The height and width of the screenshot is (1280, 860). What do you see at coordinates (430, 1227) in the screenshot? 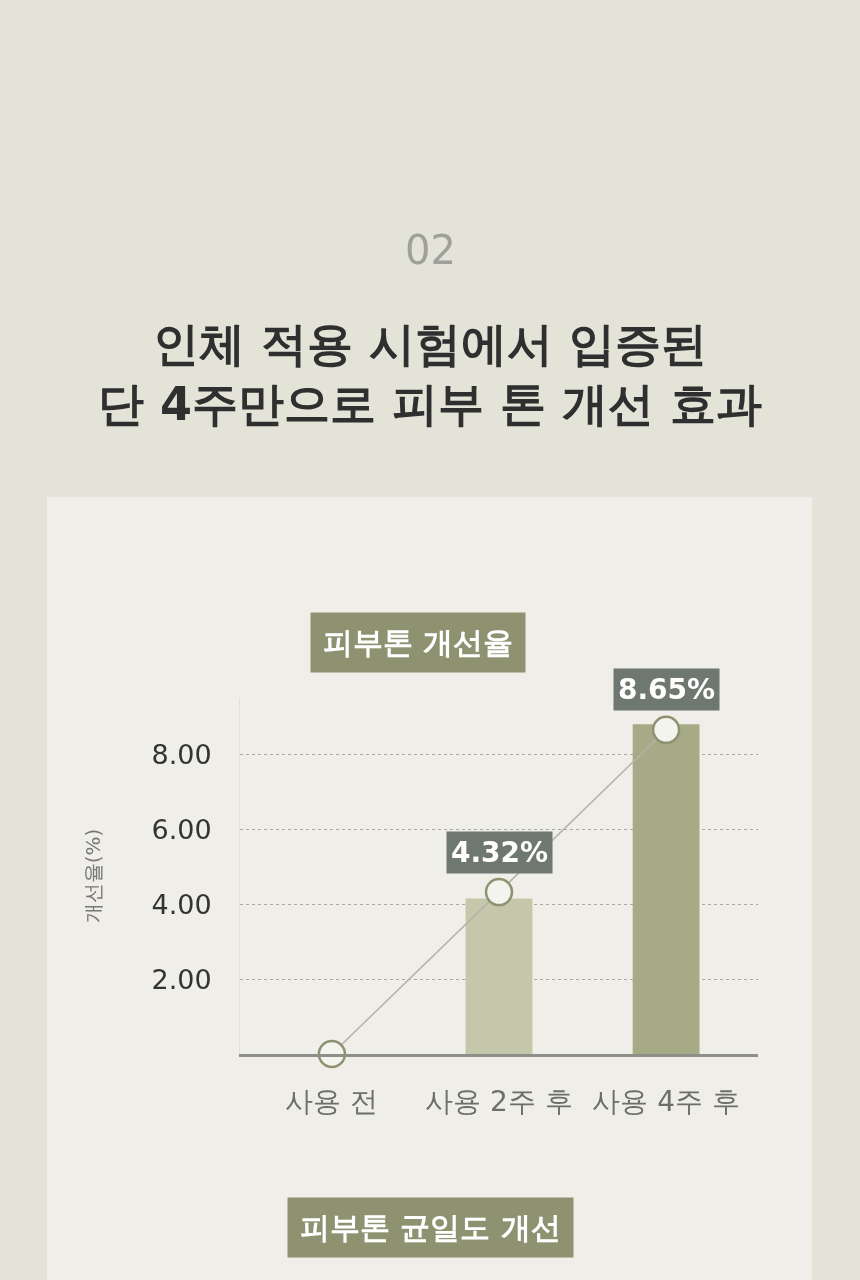
I see `text: 피부톤 균일도 개선` at bounding box center [430, 1227].